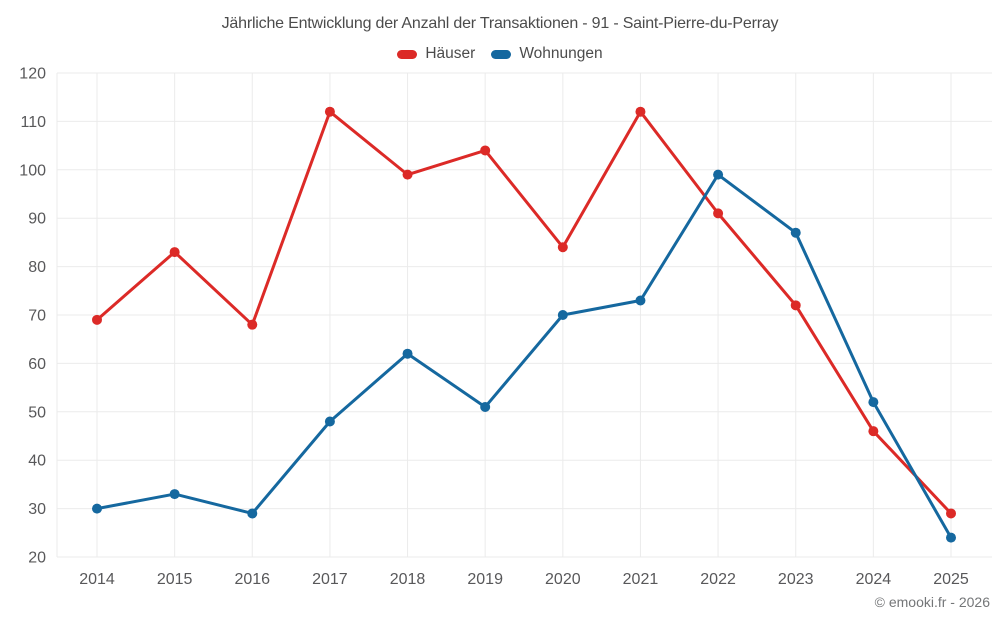  Describe the element at coordinates (330, 579) in the screenshot. I see `x-tick-label: 2017` at that location.